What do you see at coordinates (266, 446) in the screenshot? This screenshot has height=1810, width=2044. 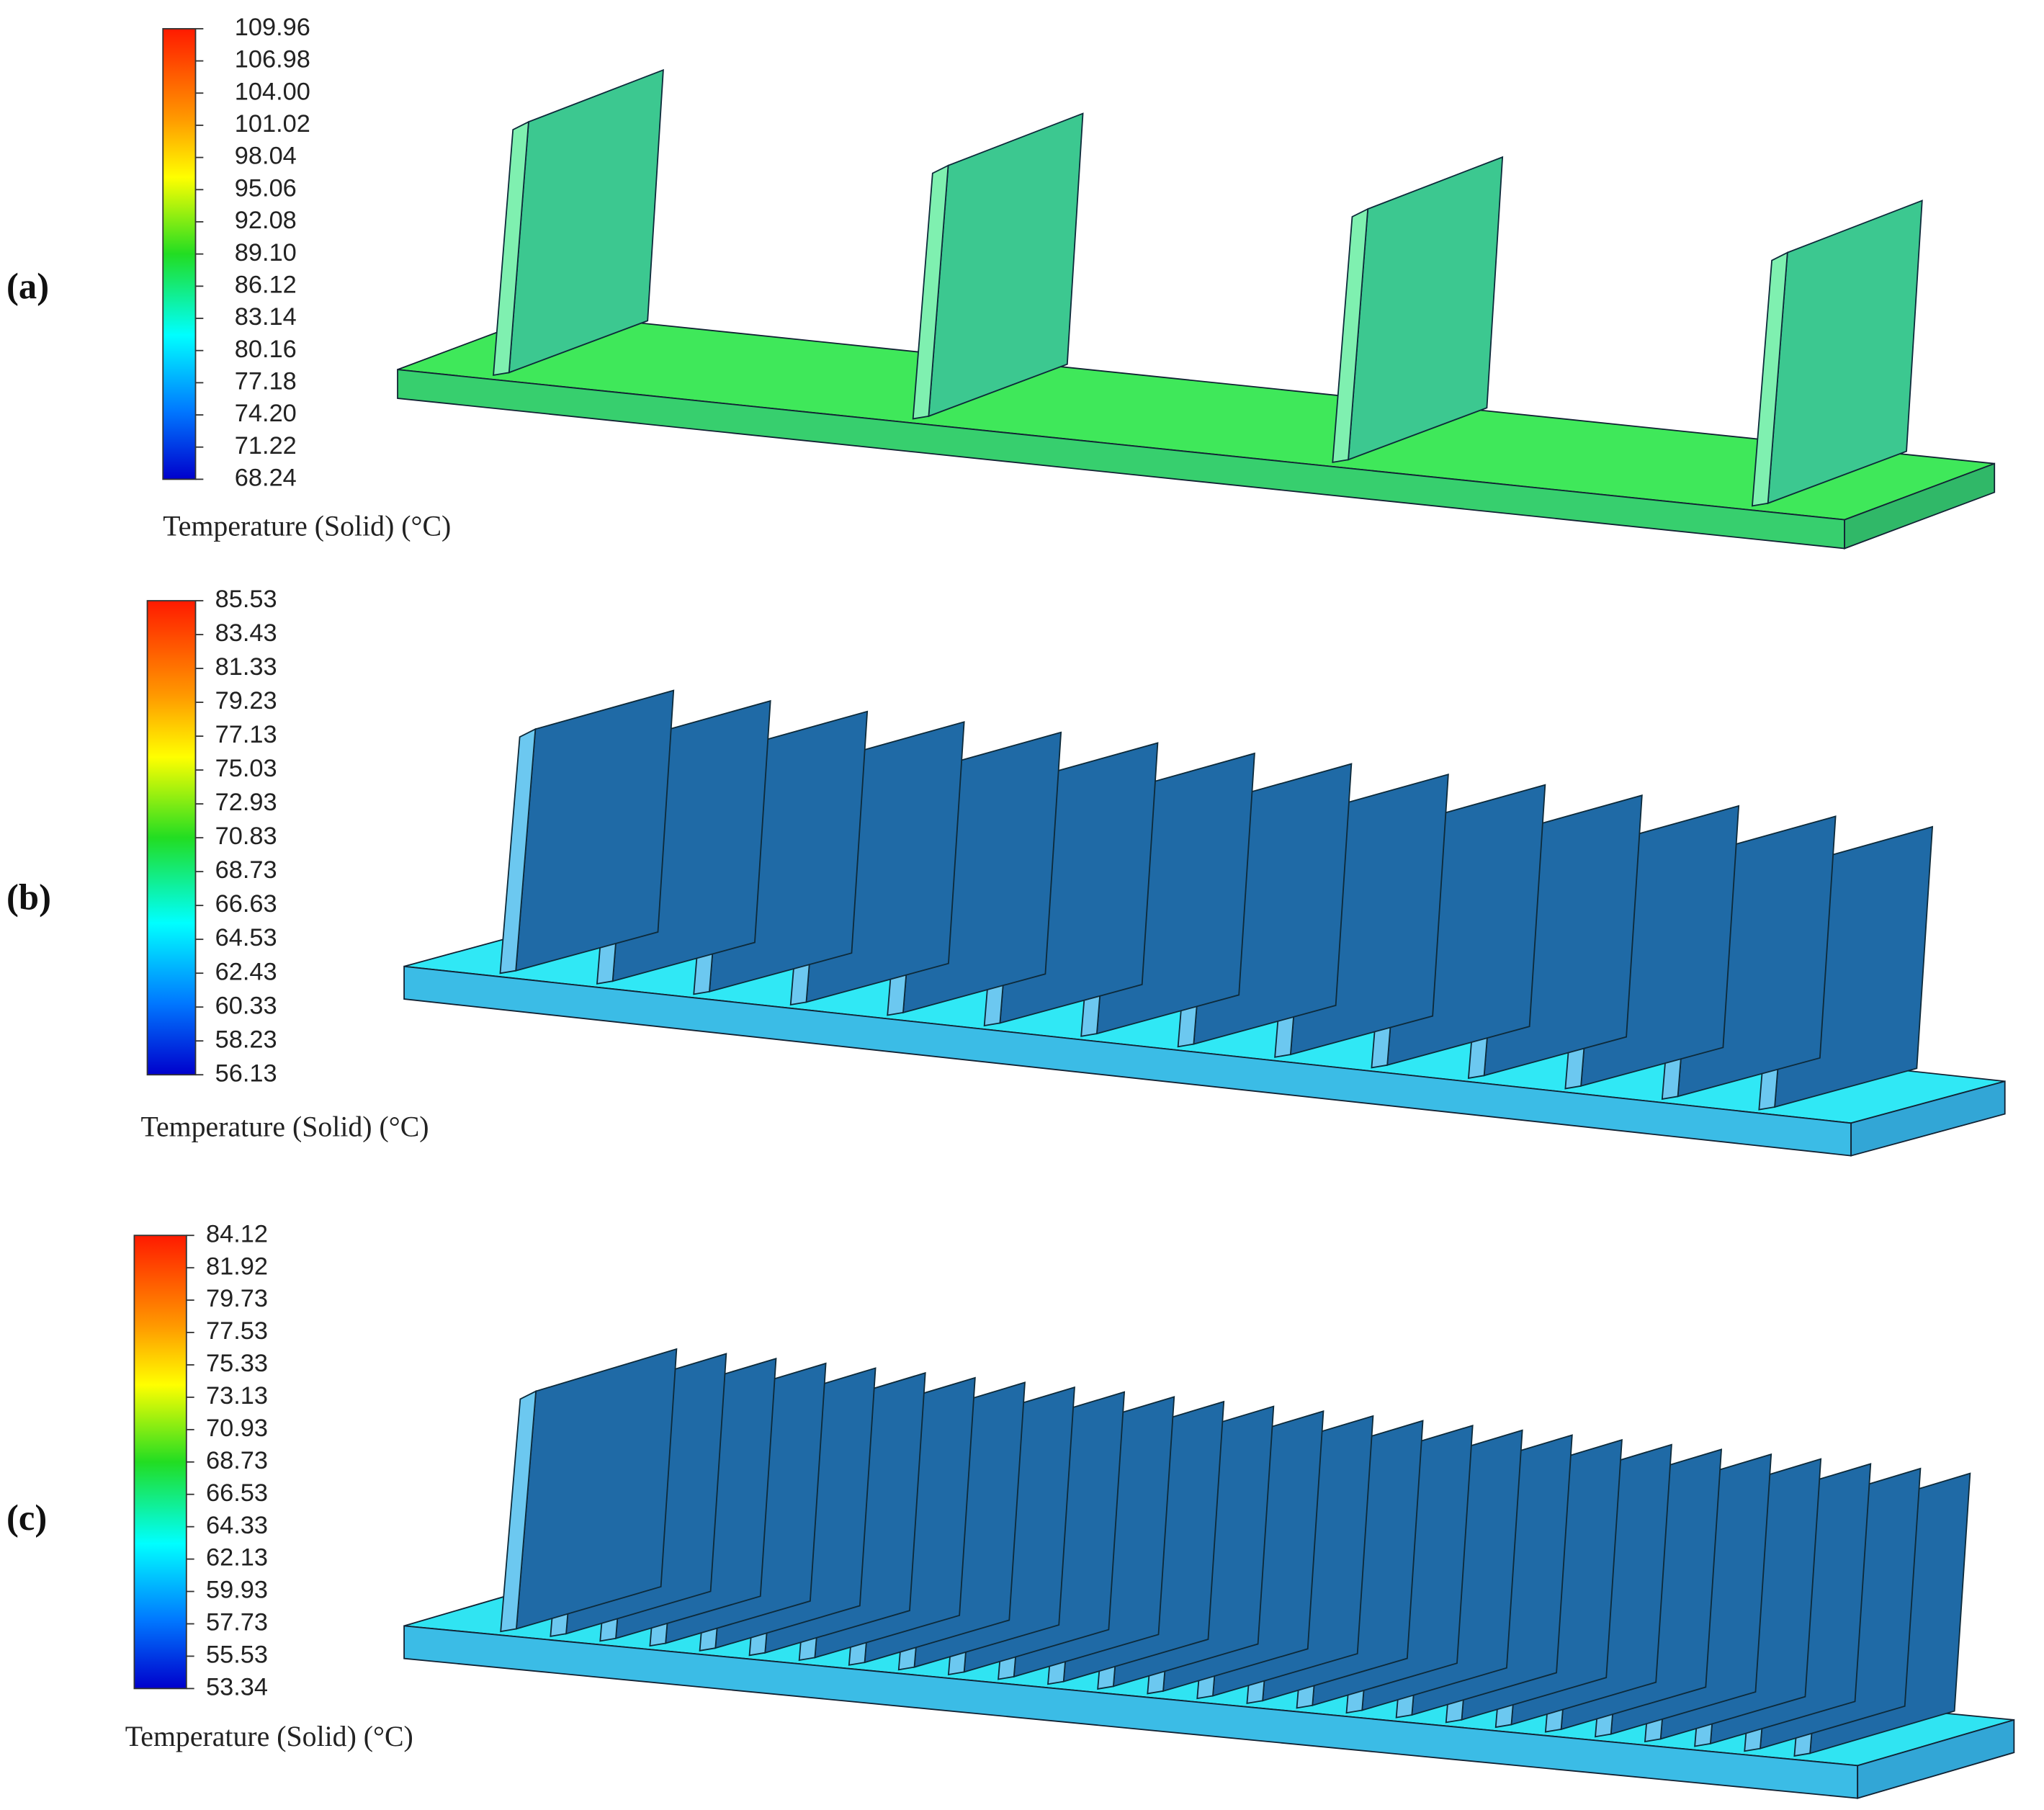 I see `tick-label: 71.22` at bounding box center [266, 446].